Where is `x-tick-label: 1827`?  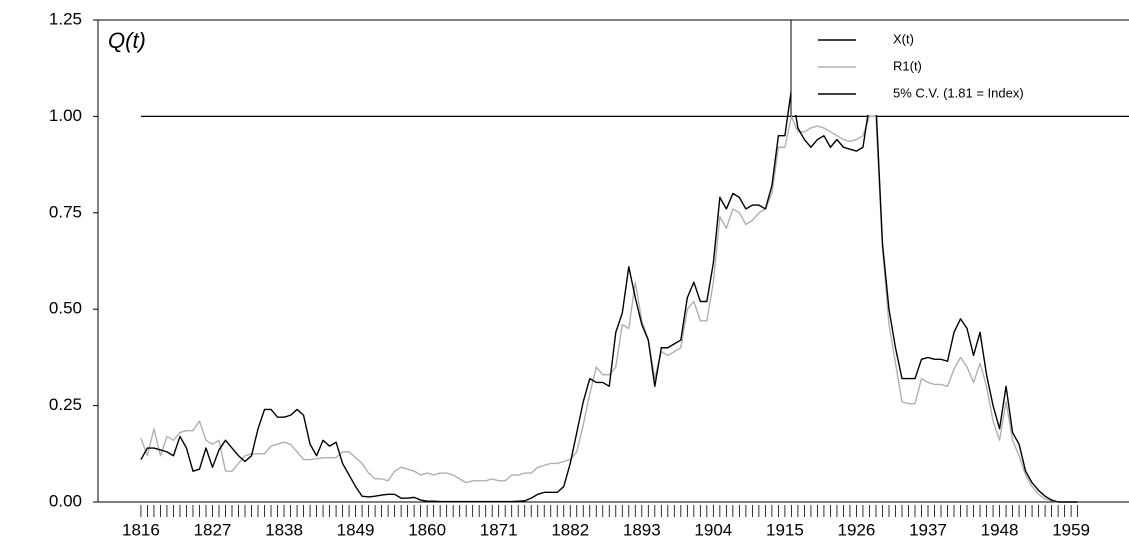
x-tick-label: 1827 is located at coordinates (213, 529).